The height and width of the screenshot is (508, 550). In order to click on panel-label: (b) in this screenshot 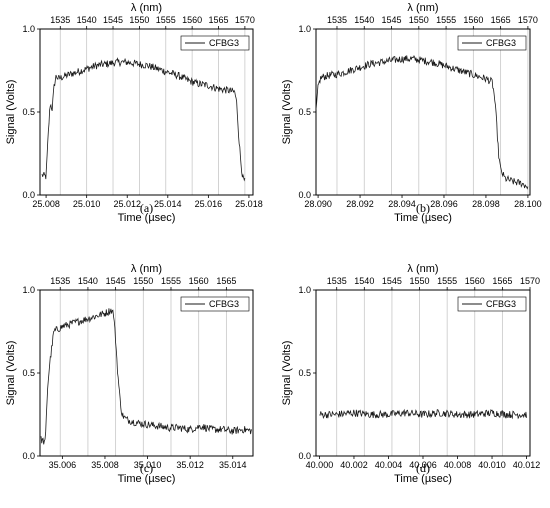, I will do `click(423, 208)`.